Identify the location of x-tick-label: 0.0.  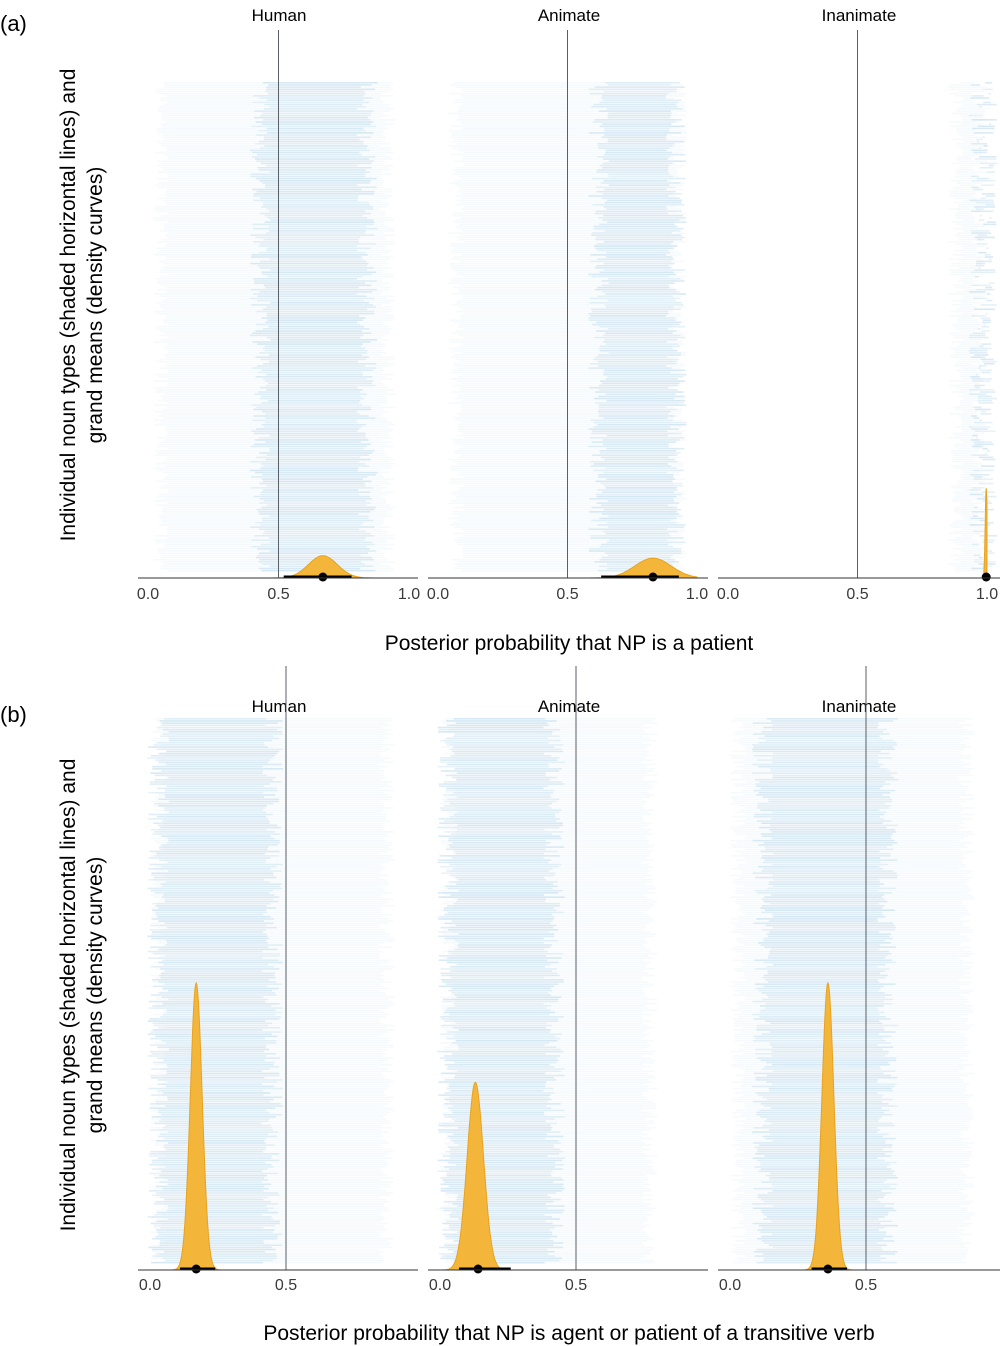
(150, 1285).